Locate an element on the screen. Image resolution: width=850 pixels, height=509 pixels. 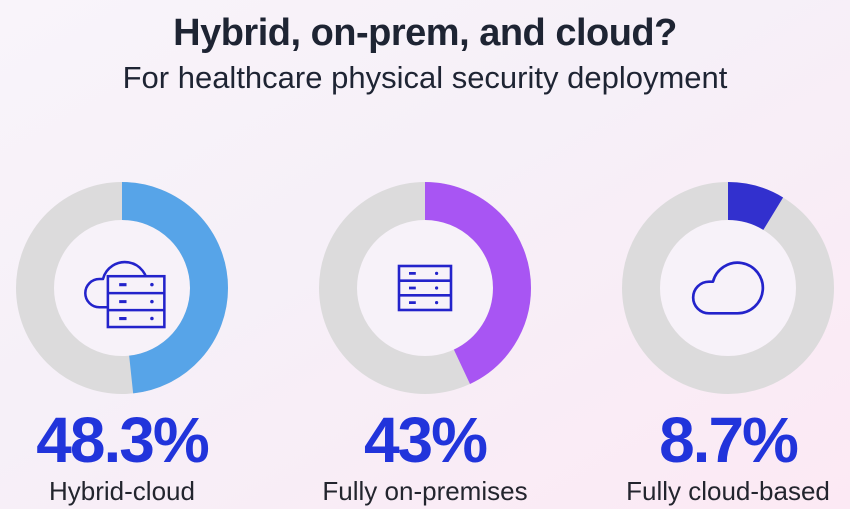
percentage-value: 8.7% is located at coordinates (729, 439).